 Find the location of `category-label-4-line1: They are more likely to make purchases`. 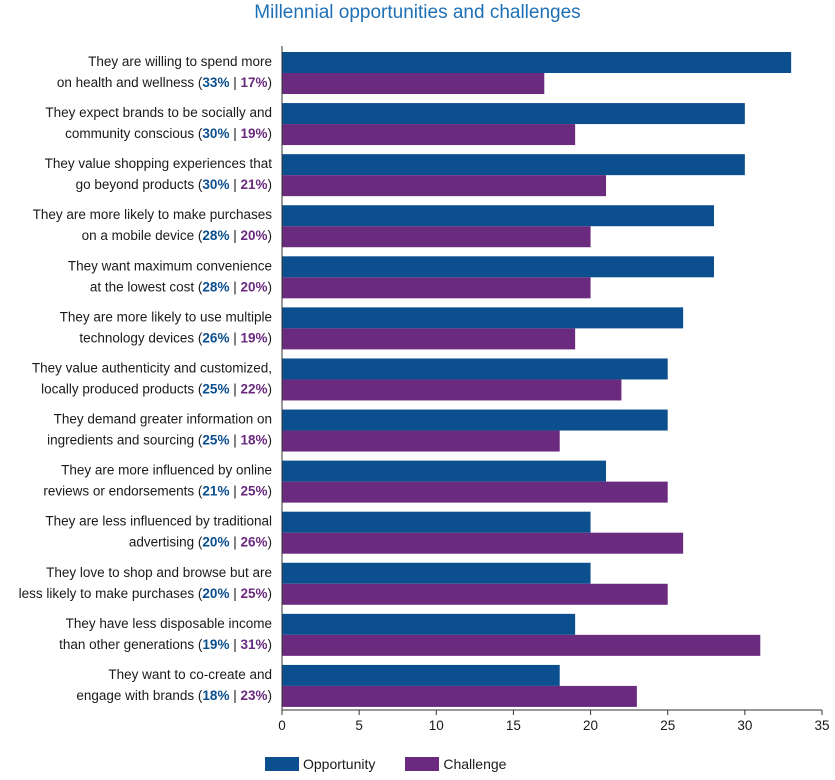

category-label-4-line1: They are more likely to make purchases is located at coordinates (153, 214).